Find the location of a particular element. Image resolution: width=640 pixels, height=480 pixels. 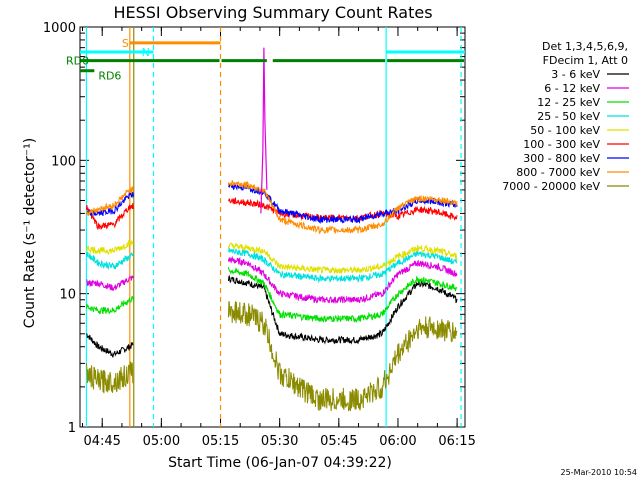

y-tick-label: 100 is located at coordinates (63, 161).